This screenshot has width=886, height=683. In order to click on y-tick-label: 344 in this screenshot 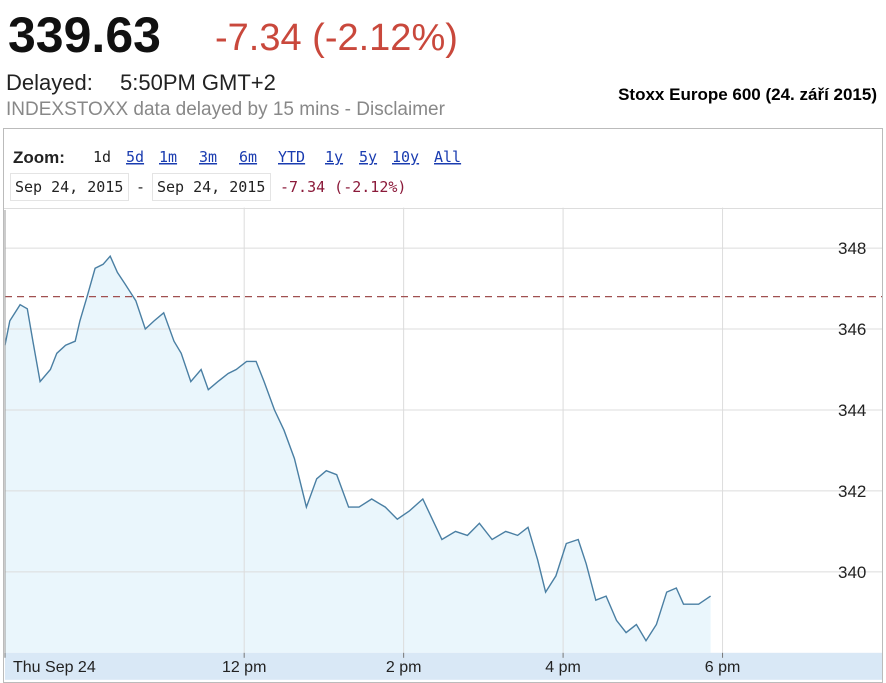, I will do `click(852, 410)`.